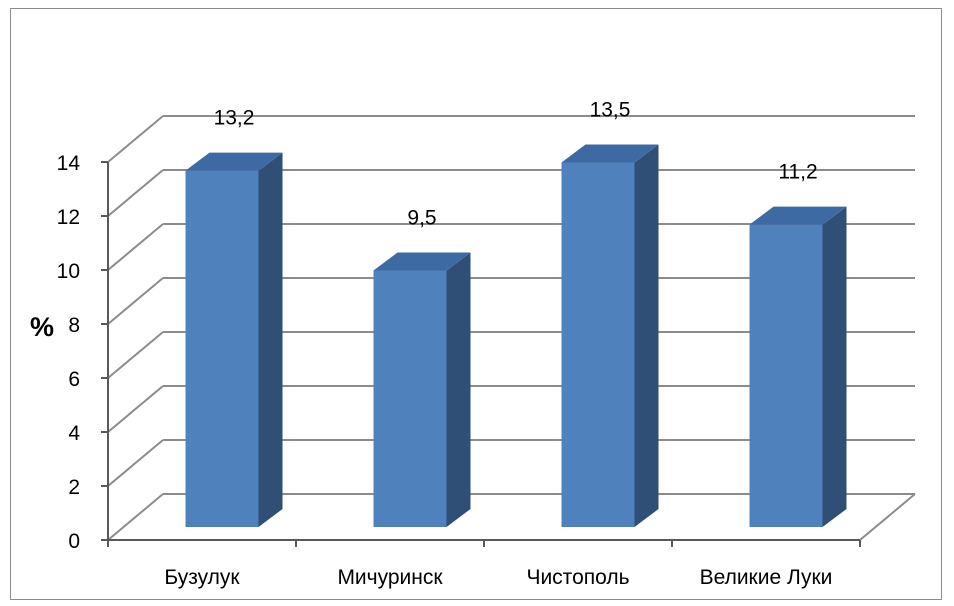 This screenshot has width=954, height=606. Describe the element at coordinates (887, 517) in the screenshot. I see `floor-right-edge` at that location.